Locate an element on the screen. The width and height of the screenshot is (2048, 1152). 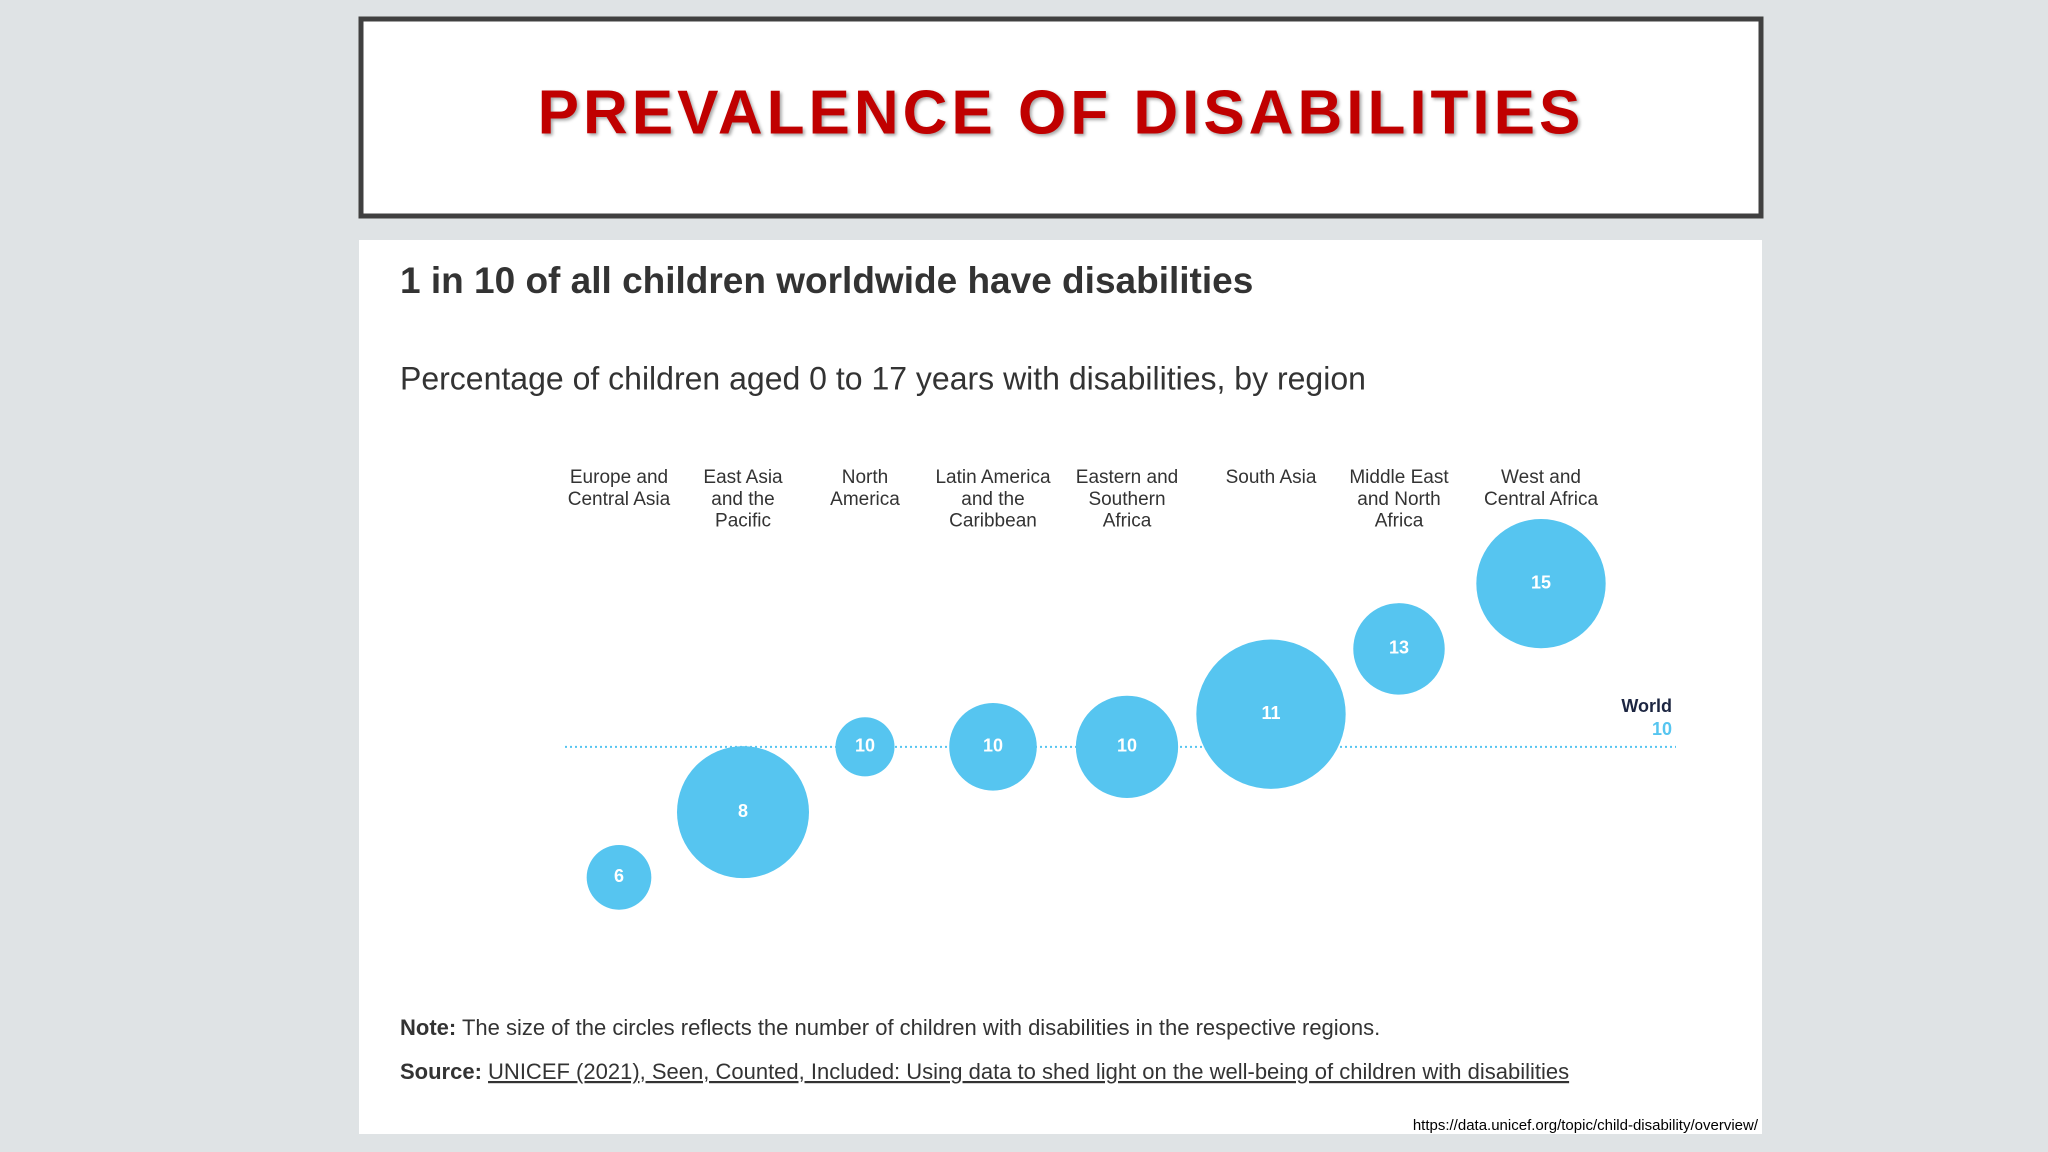
x-tick-label: East Asia and the Pacific is located at coordinates (743, 499).